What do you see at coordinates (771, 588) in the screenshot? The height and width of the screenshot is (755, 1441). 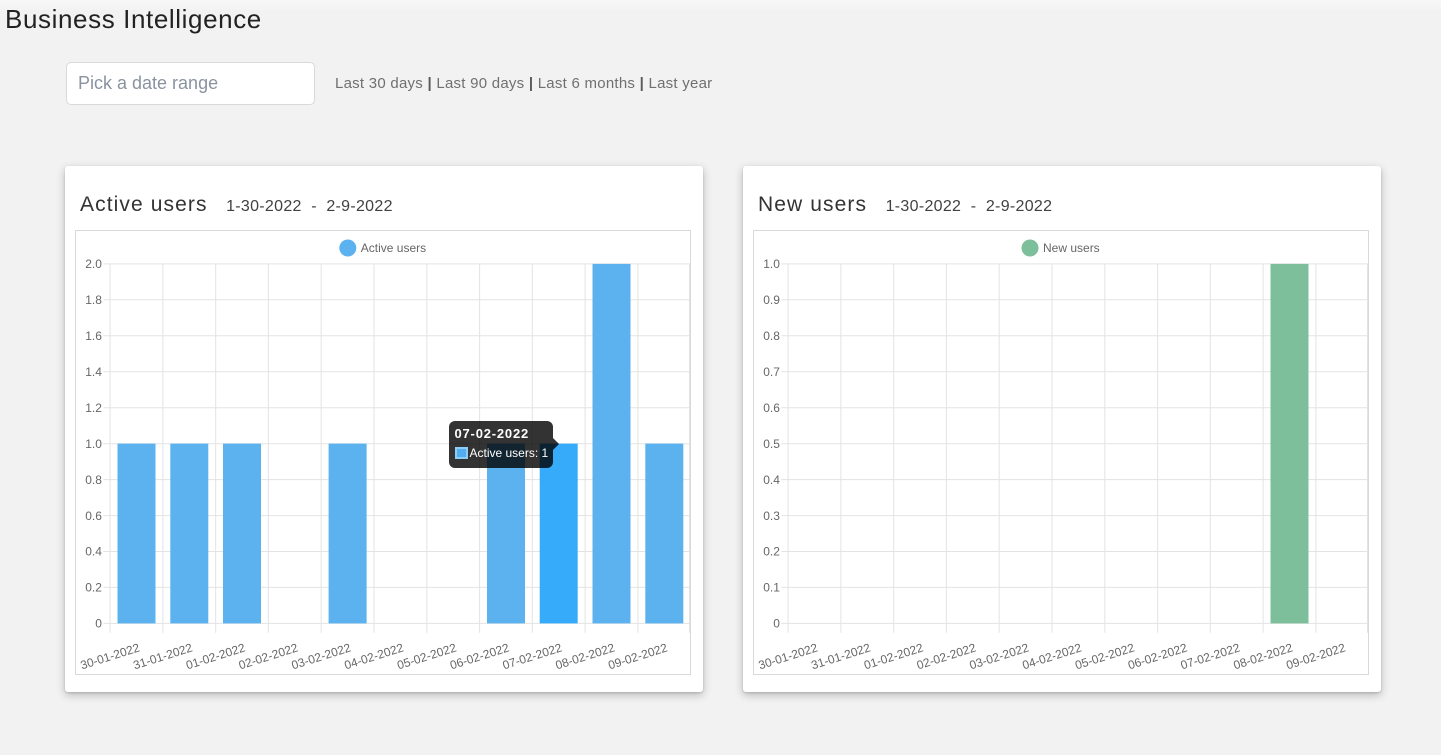 I see `svg-text: 0.1` at bounding box center [771, 588].